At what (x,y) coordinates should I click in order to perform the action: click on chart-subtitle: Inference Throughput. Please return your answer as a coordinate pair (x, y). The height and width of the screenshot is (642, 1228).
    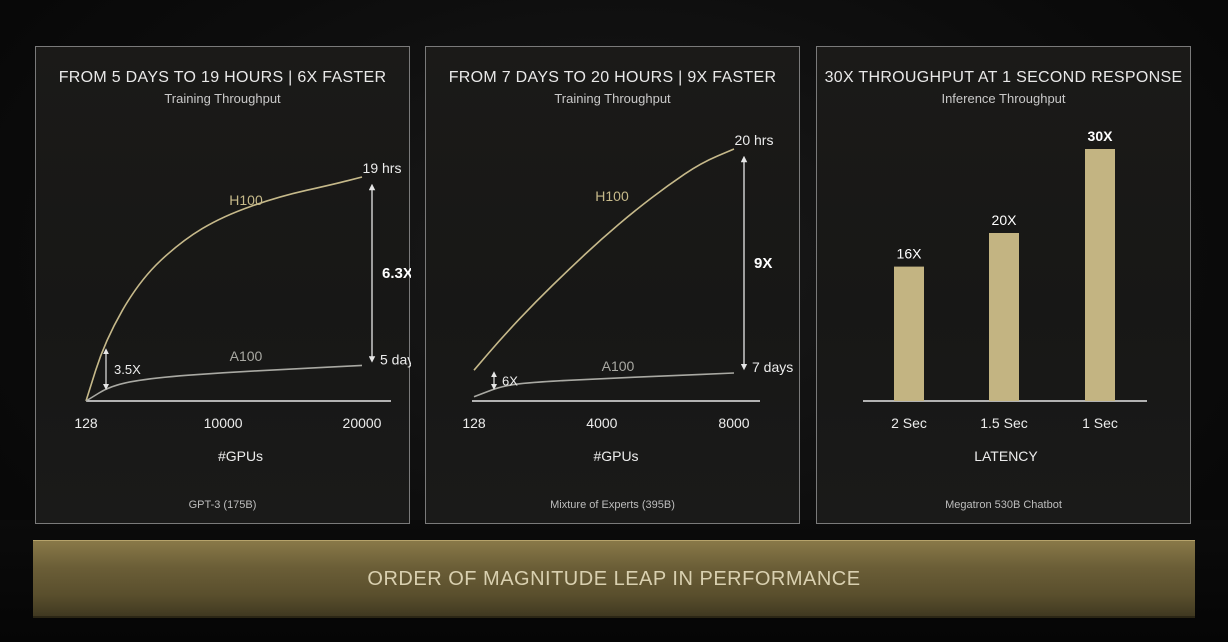
    Looking at the image, I should click on (1003, 98).